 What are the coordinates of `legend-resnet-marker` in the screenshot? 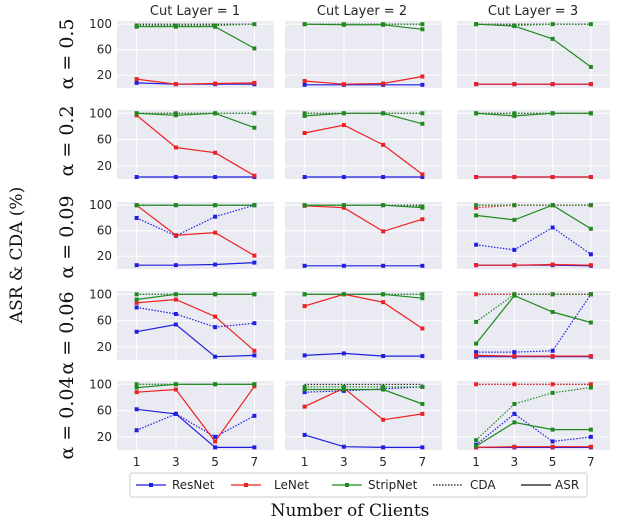 It's located at (151, 485).